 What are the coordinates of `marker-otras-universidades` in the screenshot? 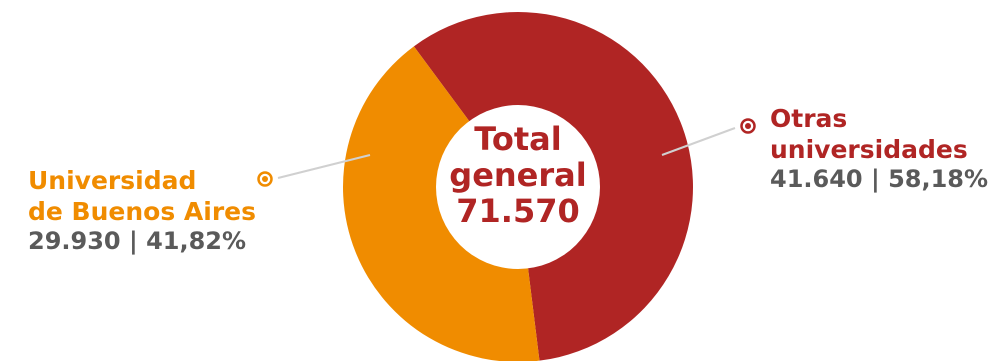 It's located at (748, 126).